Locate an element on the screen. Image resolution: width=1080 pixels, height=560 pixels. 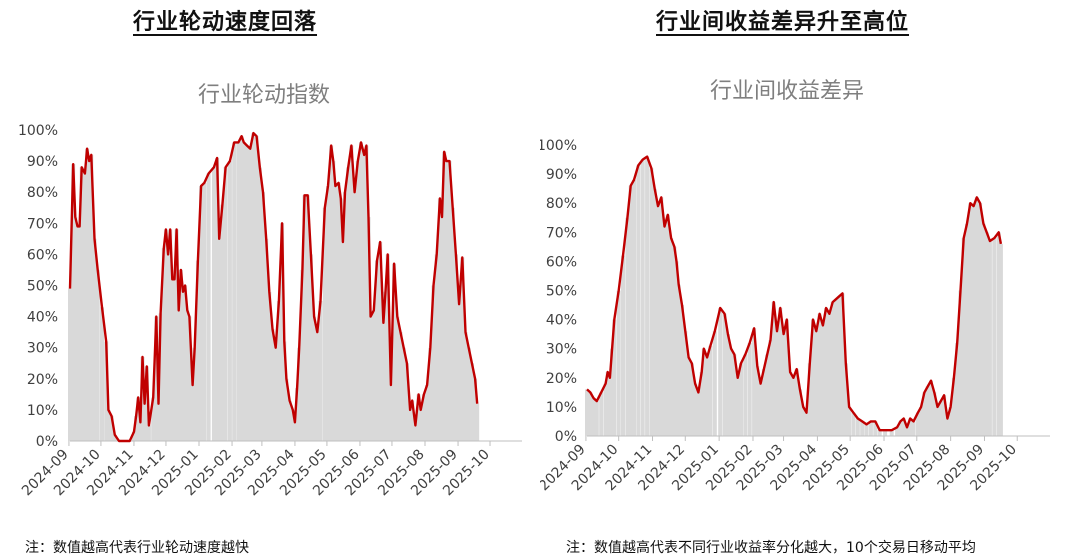
y-tick-label: 20% is located at coordinates (561, 379).